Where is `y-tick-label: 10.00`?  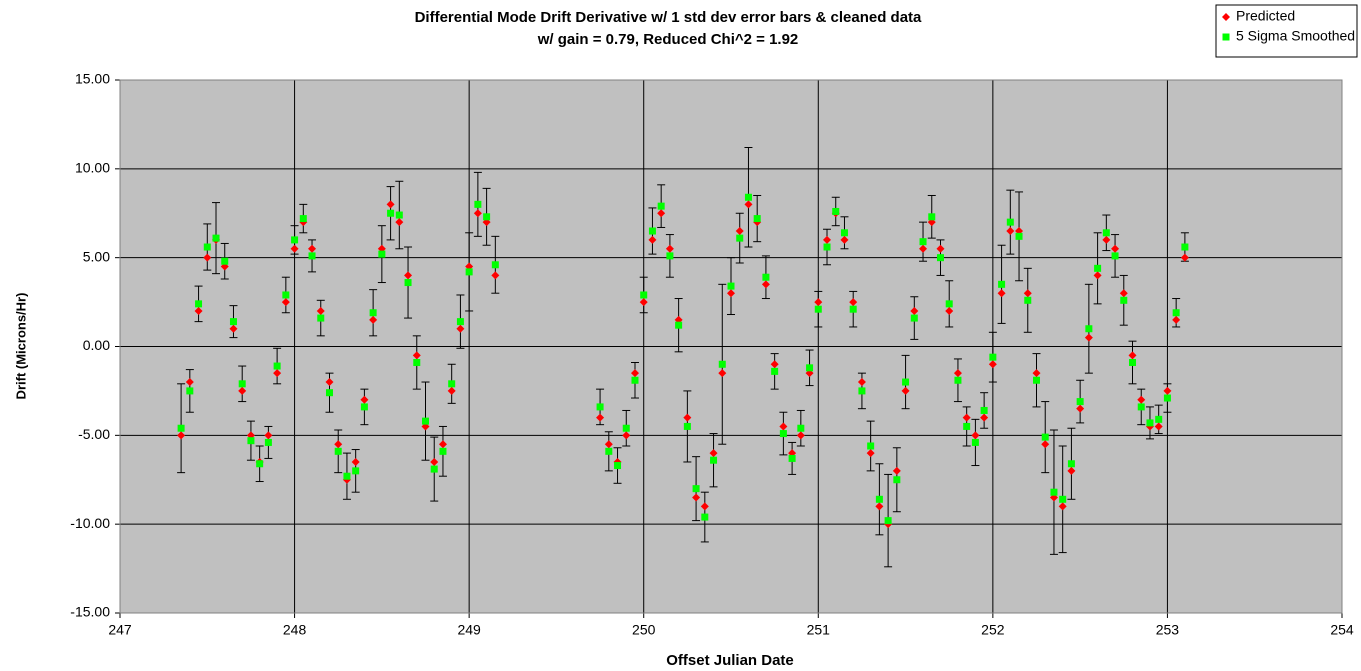
y-tick-label: 10.00 is located at coordinates (92, 168).